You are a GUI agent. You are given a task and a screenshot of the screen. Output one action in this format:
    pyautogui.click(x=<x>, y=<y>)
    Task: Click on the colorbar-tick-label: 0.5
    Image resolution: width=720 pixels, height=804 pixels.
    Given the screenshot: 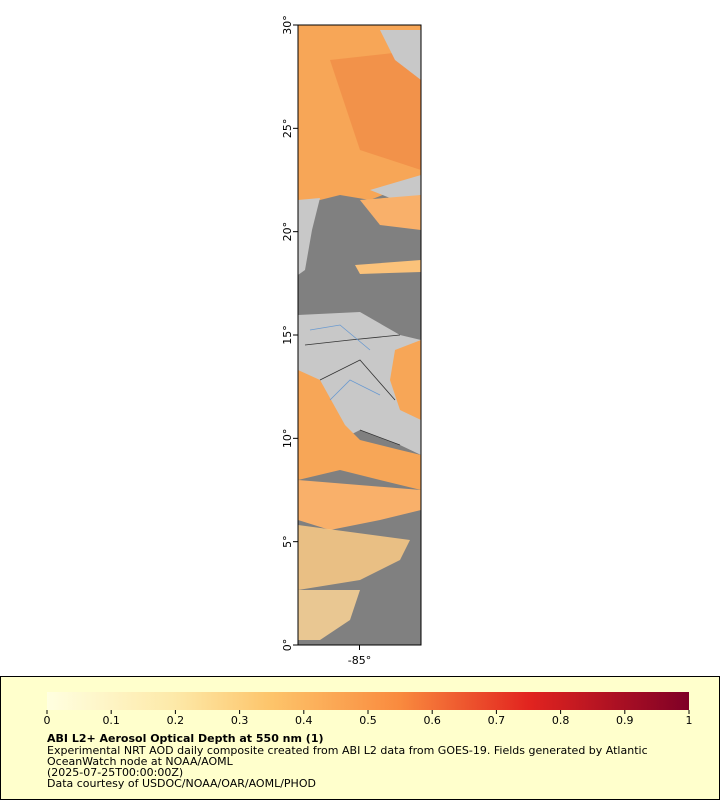 What is the action you would take?
    pyautogui.click(x=368, y=720)
    